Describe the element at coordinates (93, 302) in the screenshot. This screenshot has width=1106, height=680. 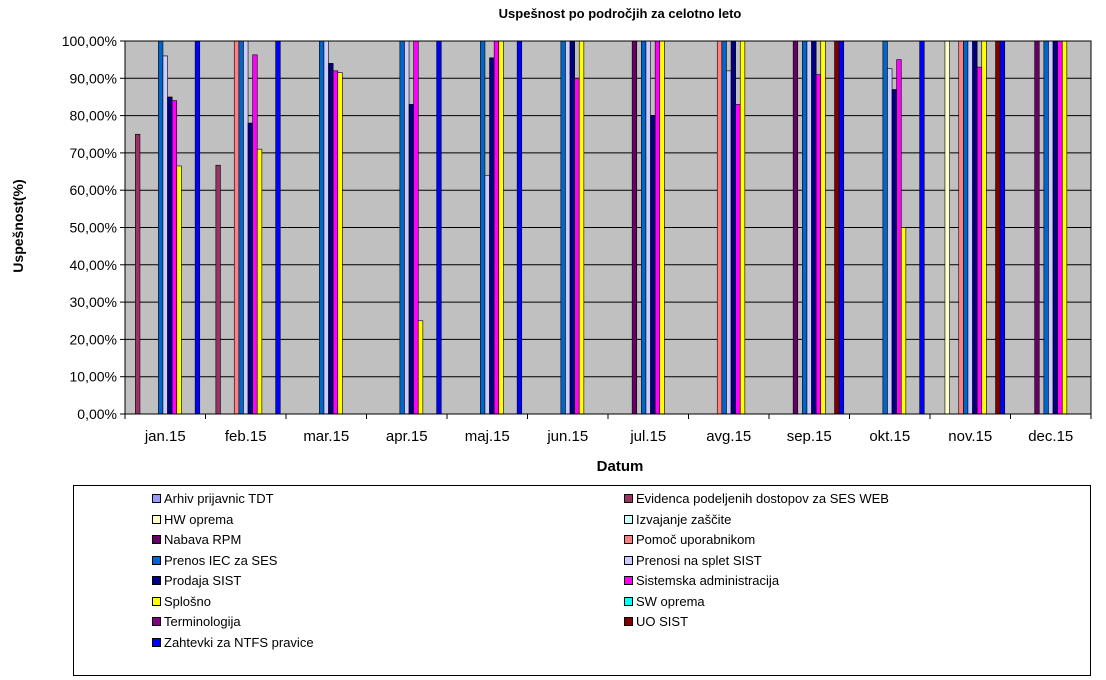
I see `y-tick-label: 30,00%` at that location.